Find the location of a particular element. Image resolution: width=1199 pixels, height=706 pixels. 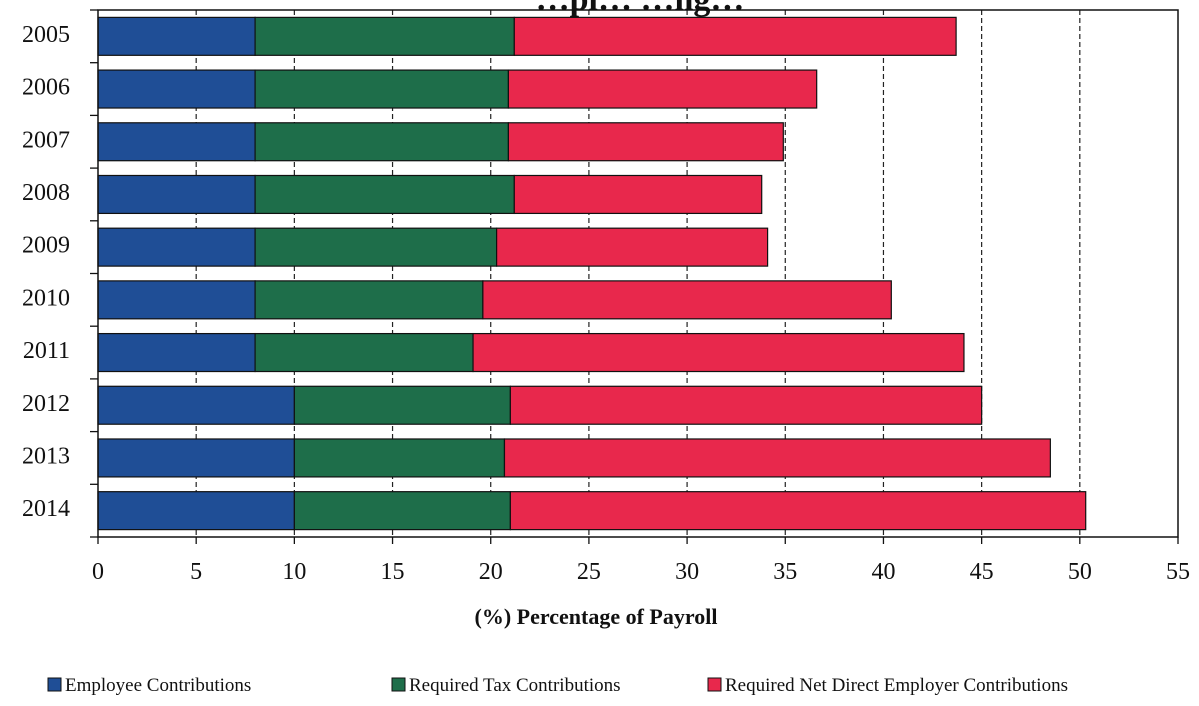

x-tick-label: 40 is located at coordinates (883, 572).